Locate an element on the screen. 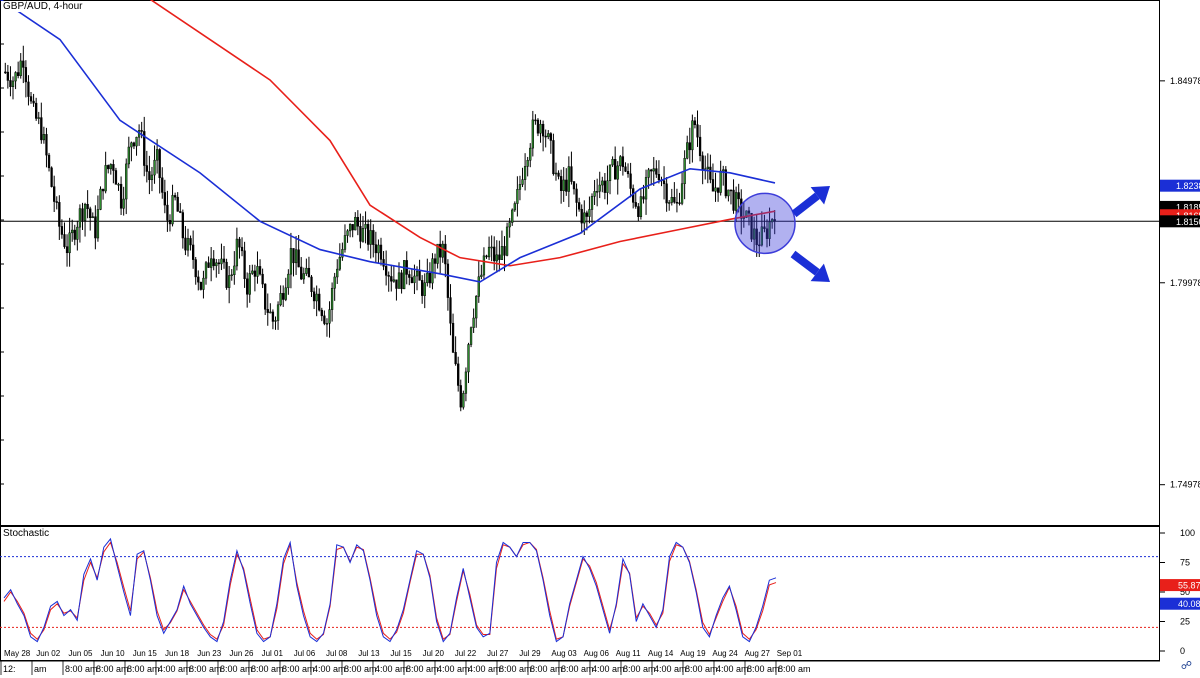  arrow-down-right-shaft is located at coordinates (805, 263).